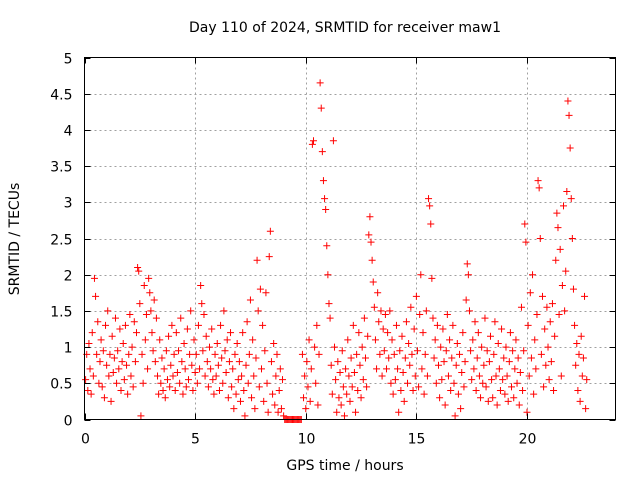 The image size is (640, 480). I want to click on y-tick-label: 2.5, so click(61, 241).